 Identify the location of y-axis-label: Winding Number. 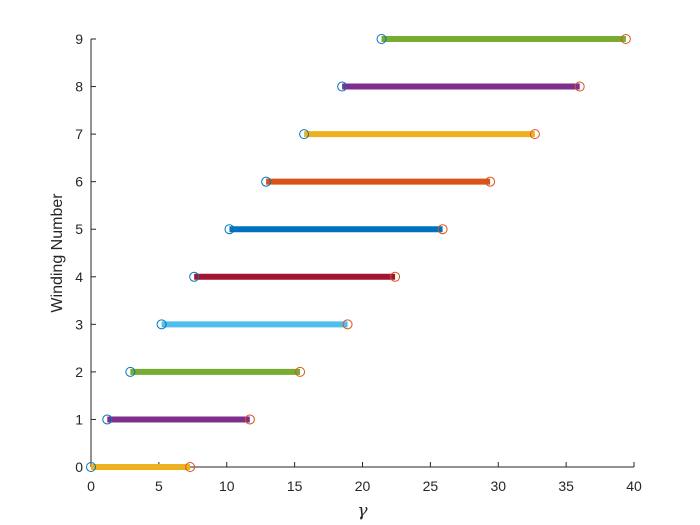
(57, 253).